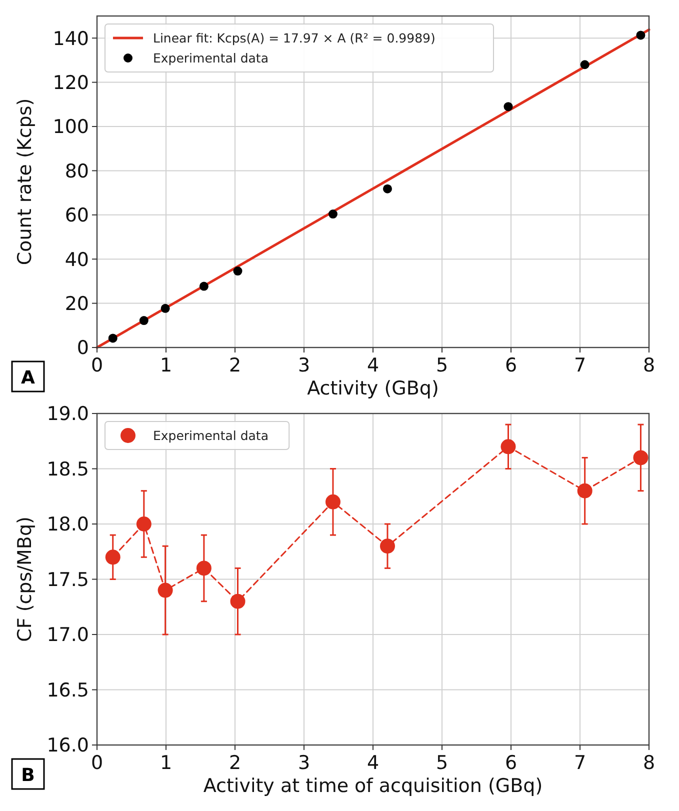 This screenshot has height=811, width=679. Describe the element at coordinates (25, 579) in the screenshot. I see `y-axis-title: CF (cps/MBq)` at that location.